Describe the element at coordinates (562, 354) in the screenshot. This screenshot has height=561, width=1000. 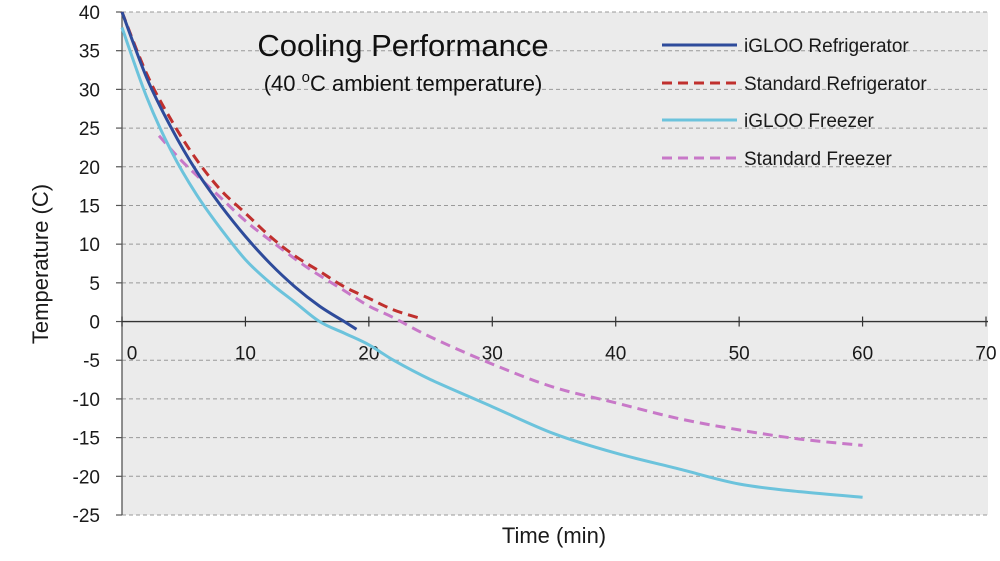
I see `x-tick-labels: 0 10 20 30 40 50 60 70` at that location.